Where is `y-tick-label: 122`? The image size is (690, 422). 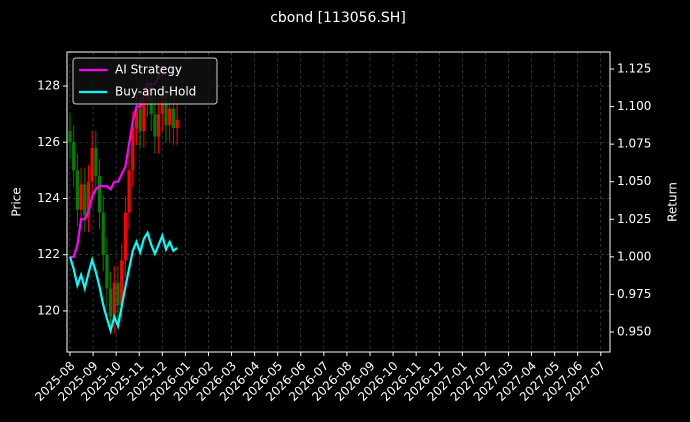
y-tick-label: 122 is located at coordinates (48, 254).